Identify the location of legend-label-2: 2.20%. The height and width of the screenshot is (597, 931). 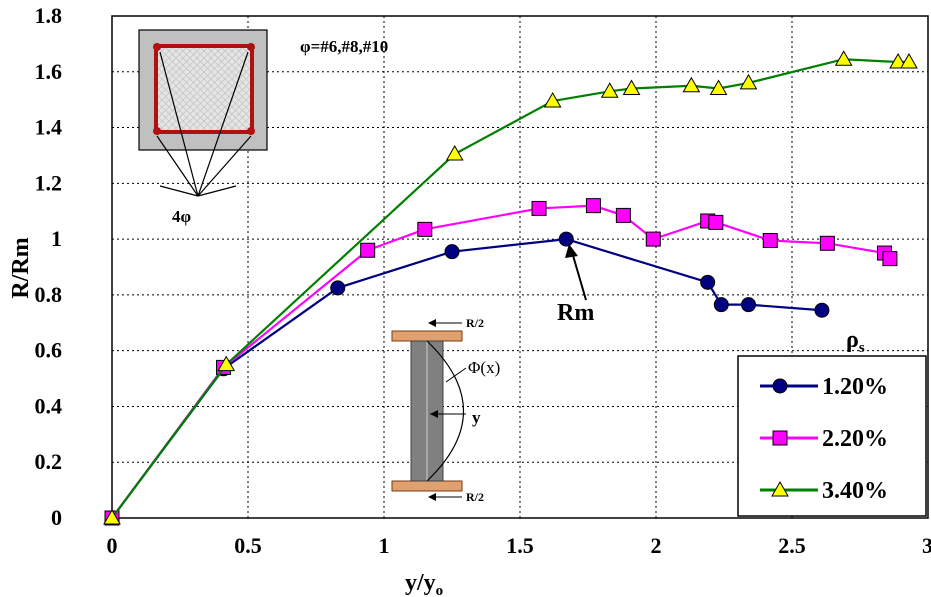
(855, 439).